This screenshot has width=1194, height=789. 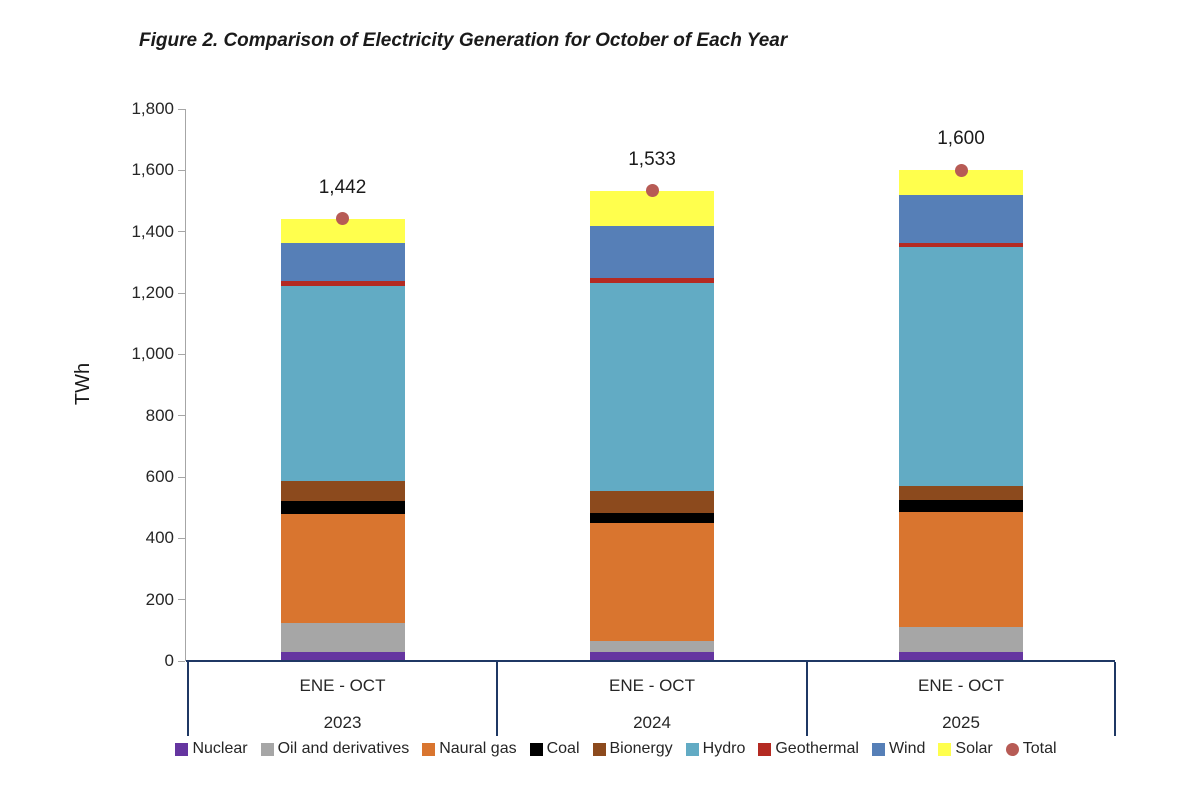 I want to click on legend-item-nuclear: Nuclear, so click(x=211, y=749).